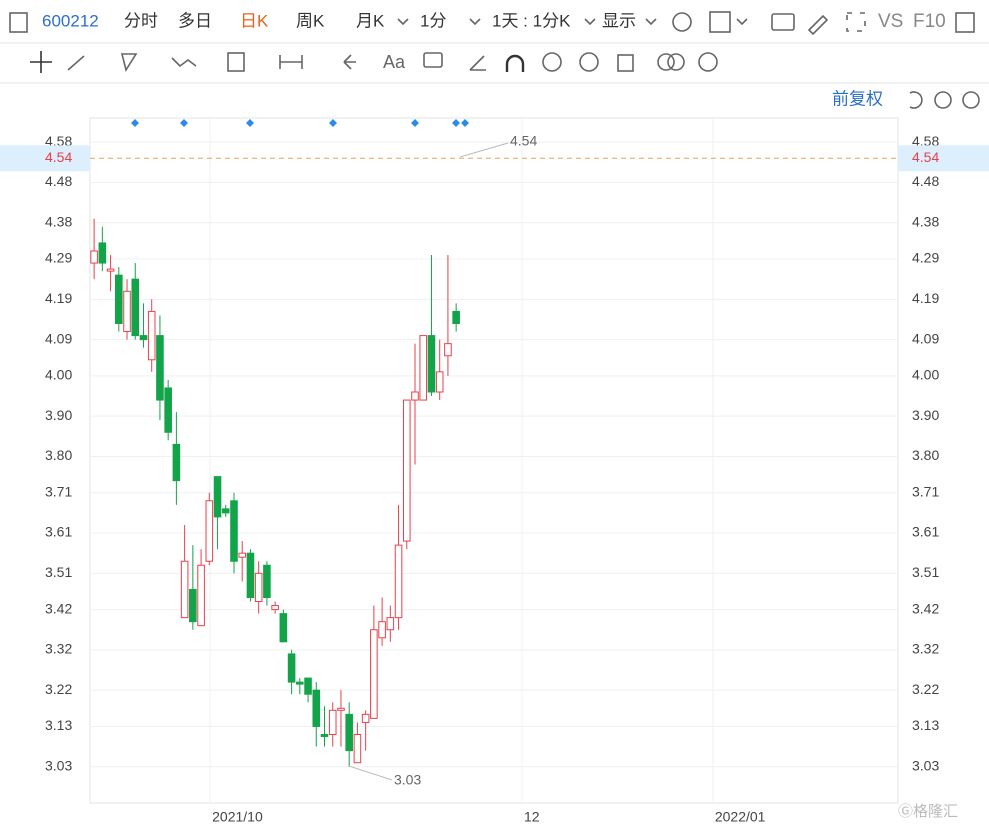 This screenshot has width=989, height=836. What do you see at coordinates (254, 20) in the screenshot?
I see `tab-active: 日K` at bounding box center [254, 20].